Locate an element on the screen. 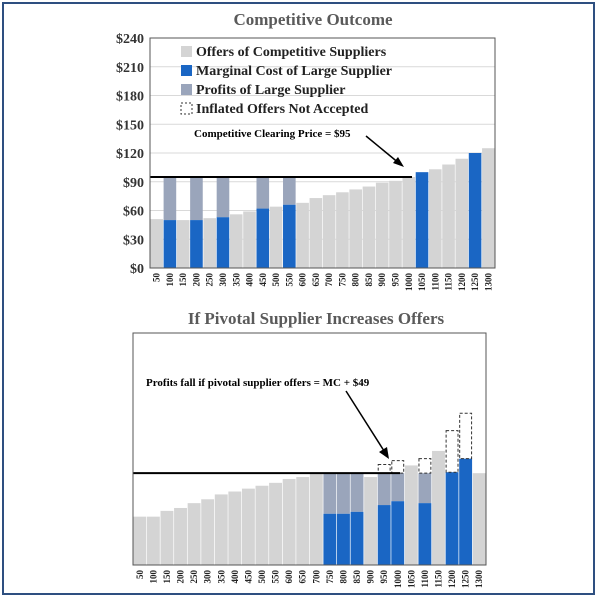 This screenshot has width=600, height=600. x-tick-label: 150 is located at coordinates (167, 577).